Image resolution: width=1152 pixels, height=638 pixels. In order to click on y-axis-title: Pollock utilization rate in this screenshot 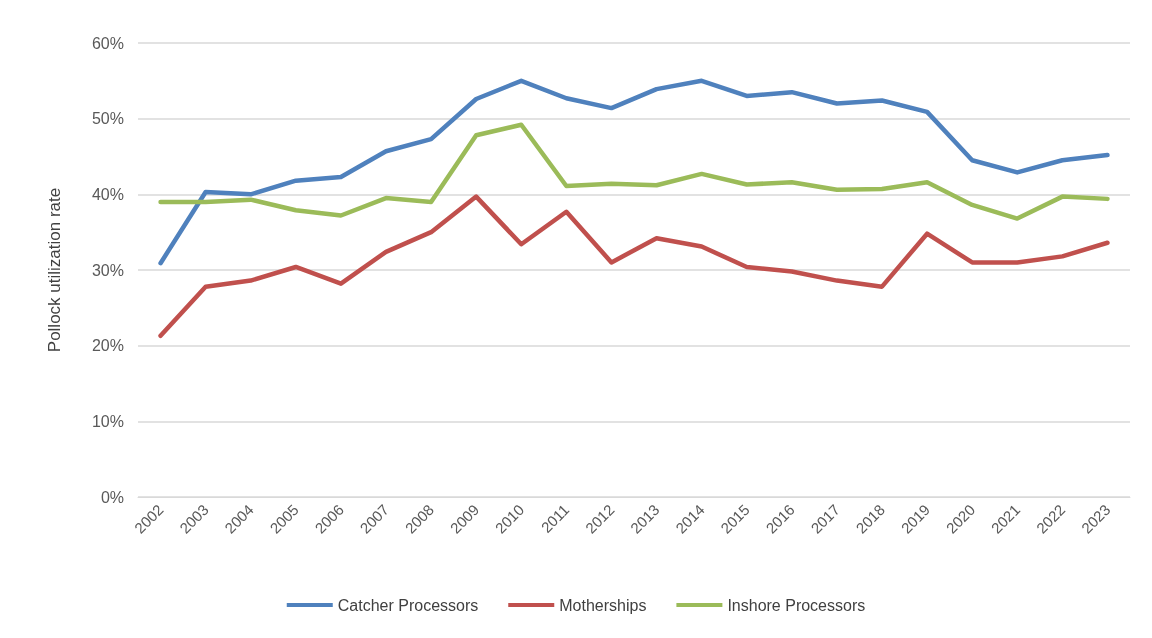, I will do `click(54, 270)`.